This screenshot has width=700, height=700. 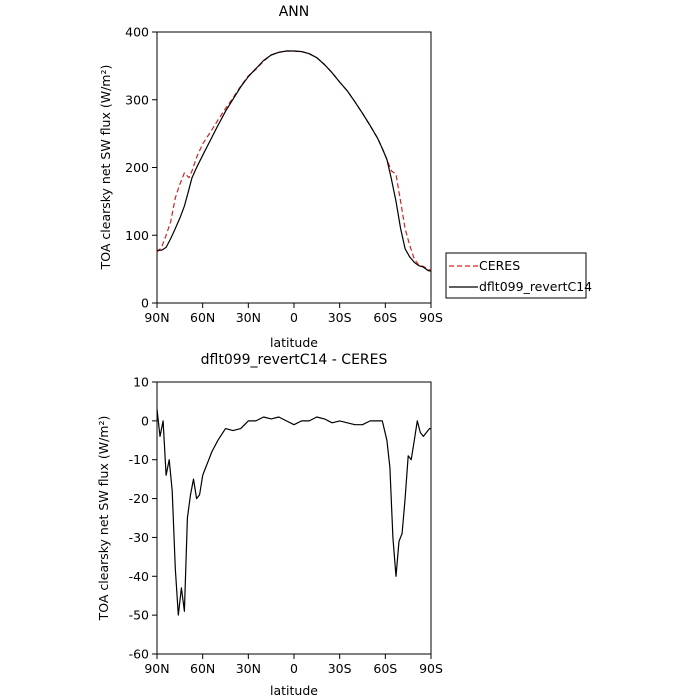 What do you see at coordinates (294, 342) in the screenshot?
I see `top-x-axis-label: latitude` at bounding box center [294, 342].